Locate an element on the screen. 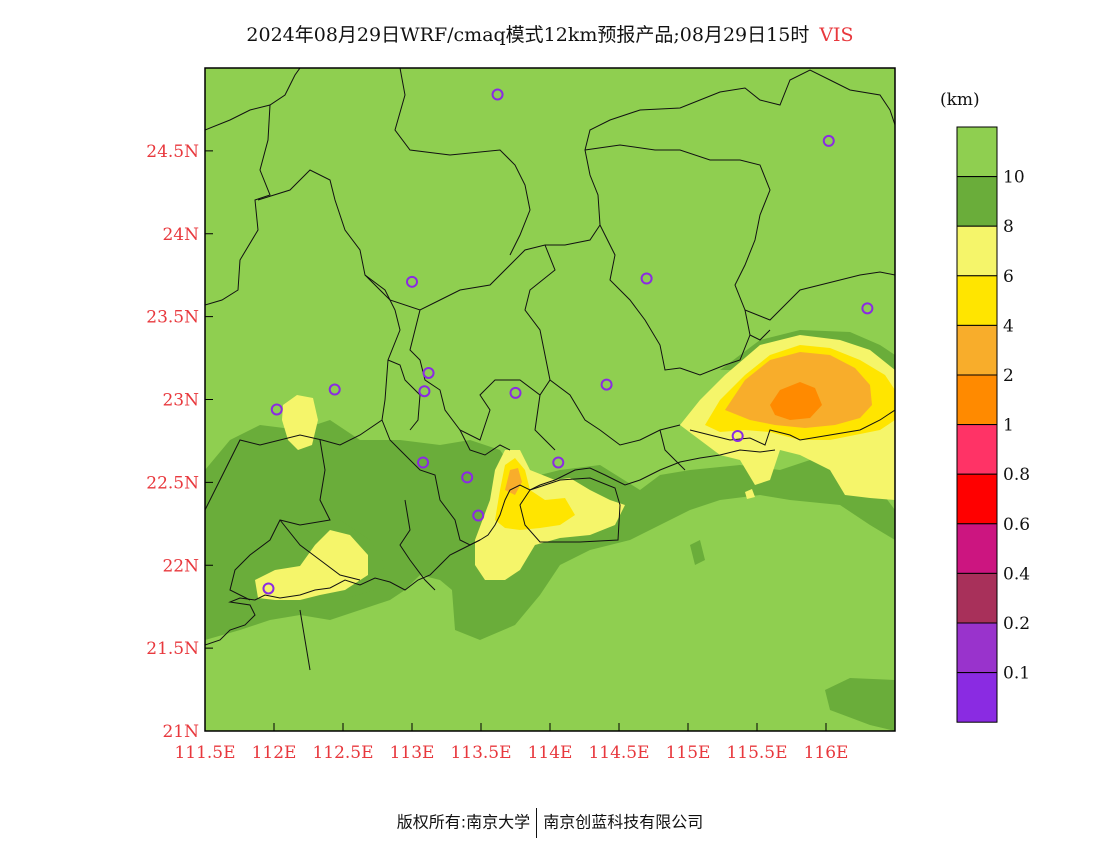 The width and height of the screenshot is (1100, 850). lon-label: 115.5E is located at coordinates (756, 753).